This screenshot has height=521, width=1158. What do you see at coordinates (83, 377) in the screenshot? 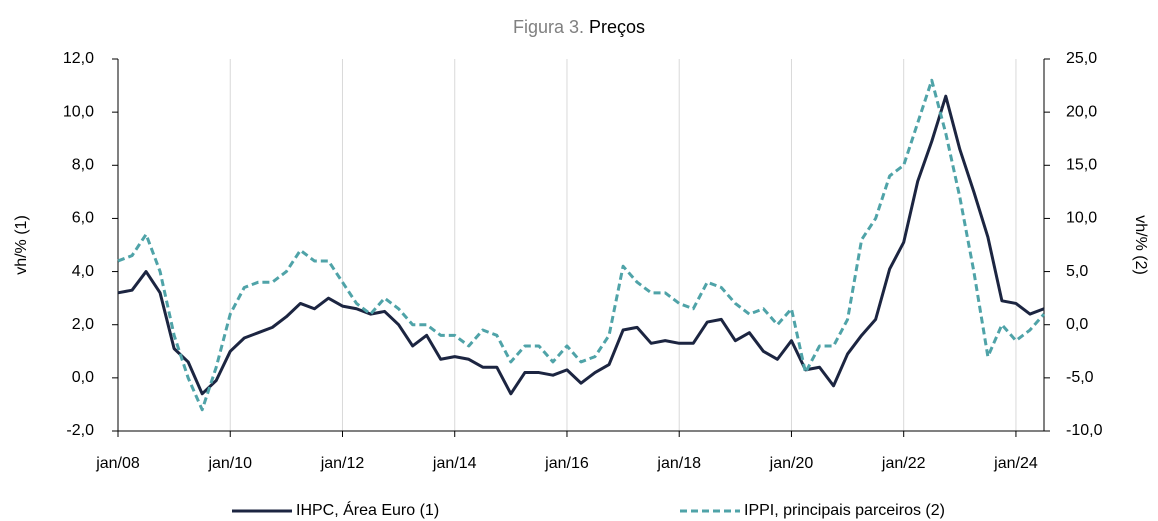
I see `y-tick-label: 0,0` at bounding box center [83, 377].